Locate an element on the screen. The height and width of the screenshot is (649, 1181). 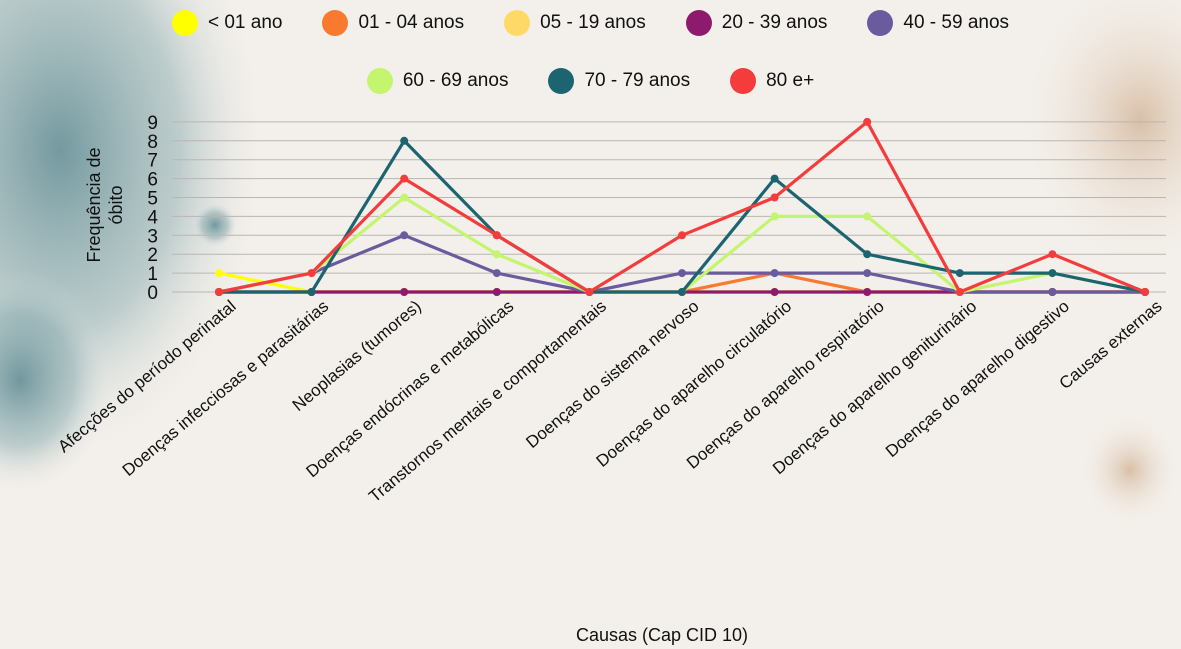
legend-label: 40 - 59 anos is located at coordinates (956, 22).